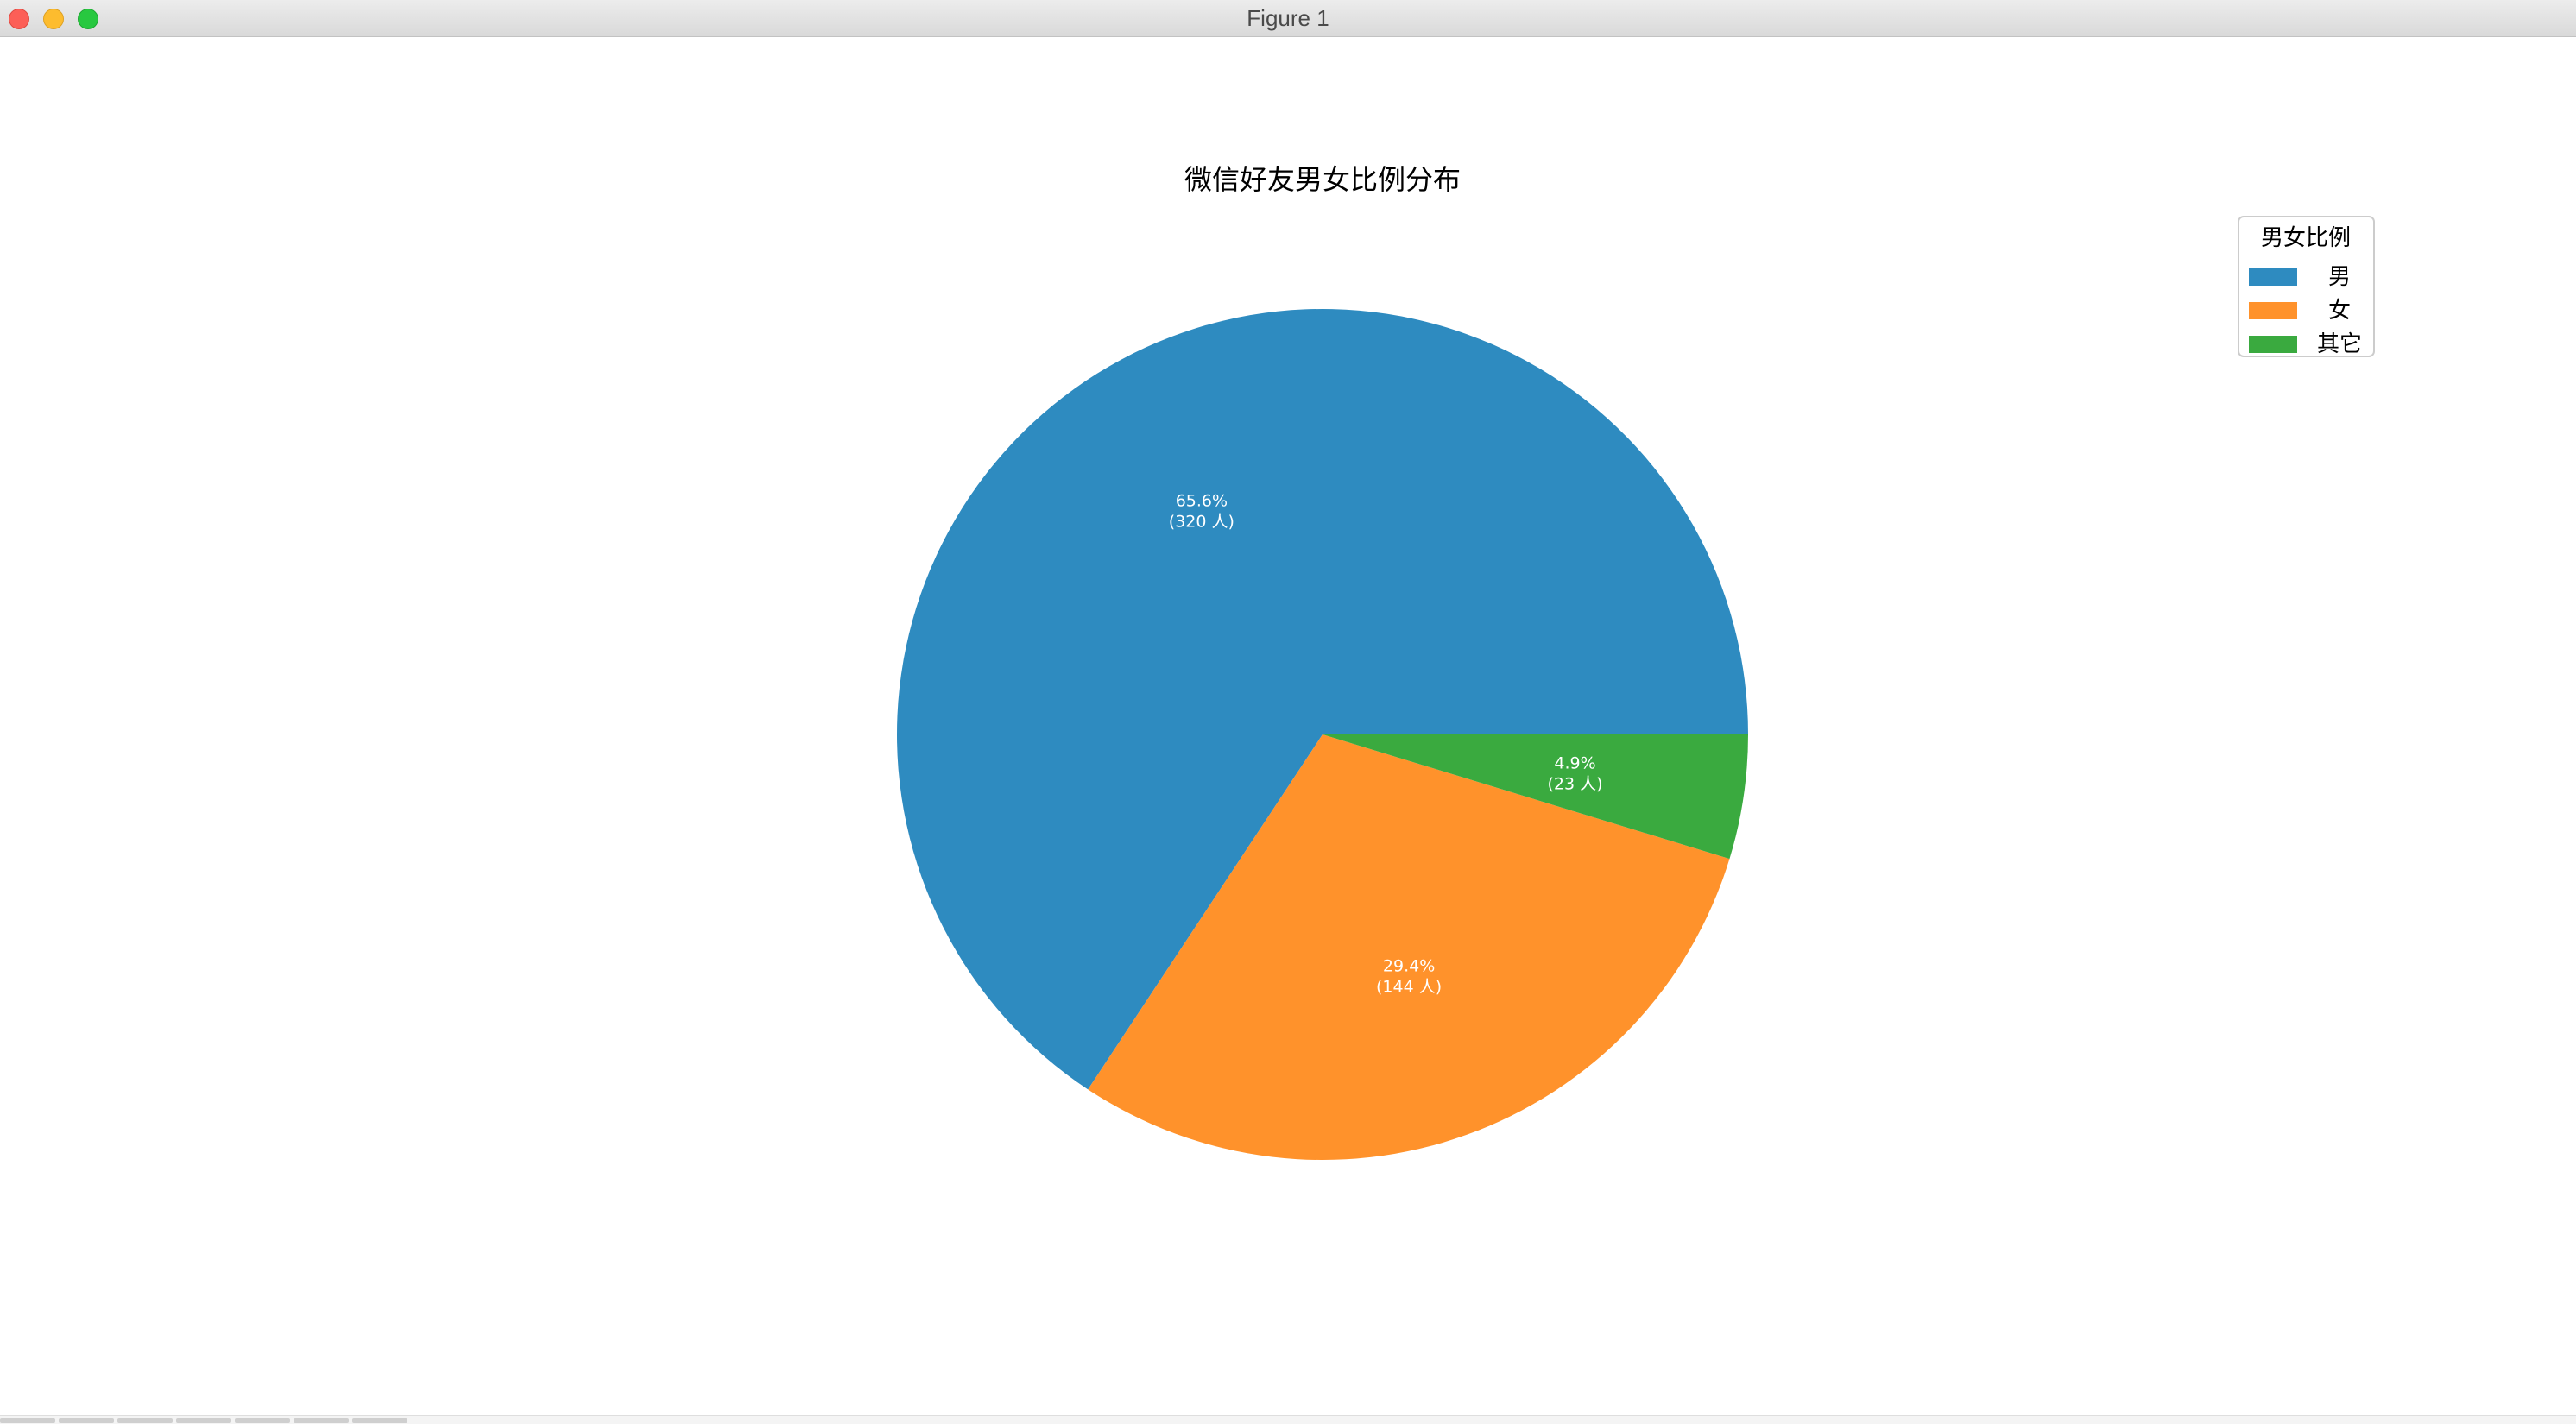  What do you see at coordinates (2339, 277) in the screenshot?
I see `legend-entry-label: 男` at bounding box center [2339, 277].